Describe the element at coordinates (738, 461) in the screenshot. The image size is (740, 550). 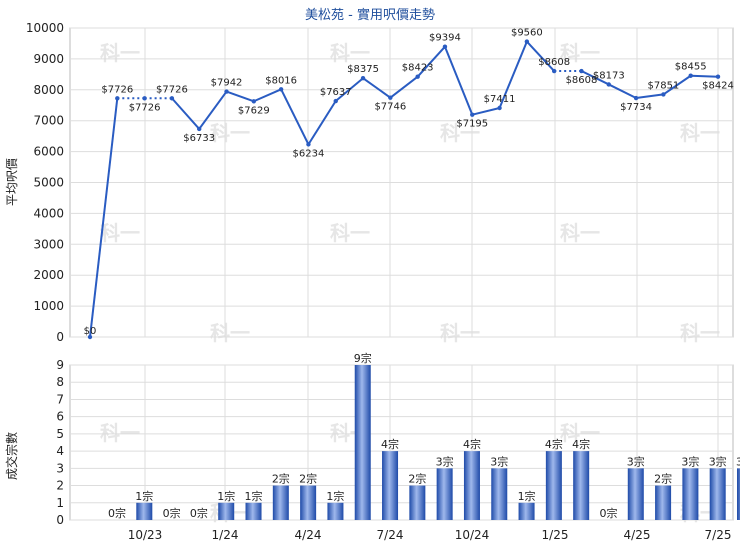
I see `volume-bar-label: 3宗` at that location.